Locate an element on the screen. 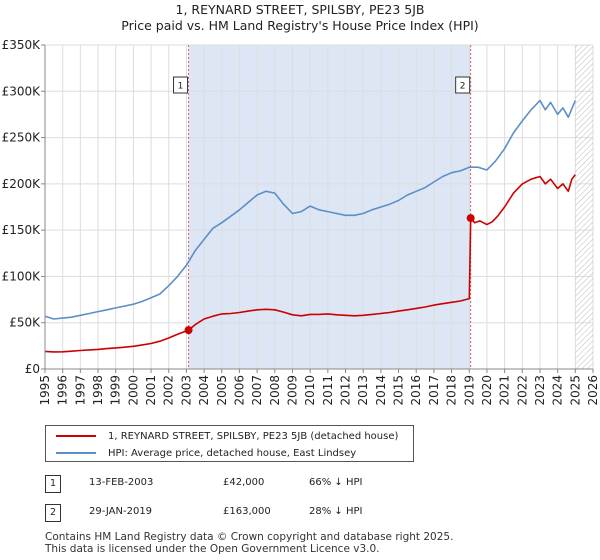 Image resolution: width=600 pixels, height=560 pixels. sale-marker-badge: 1 is located at coordinates (53, 484).